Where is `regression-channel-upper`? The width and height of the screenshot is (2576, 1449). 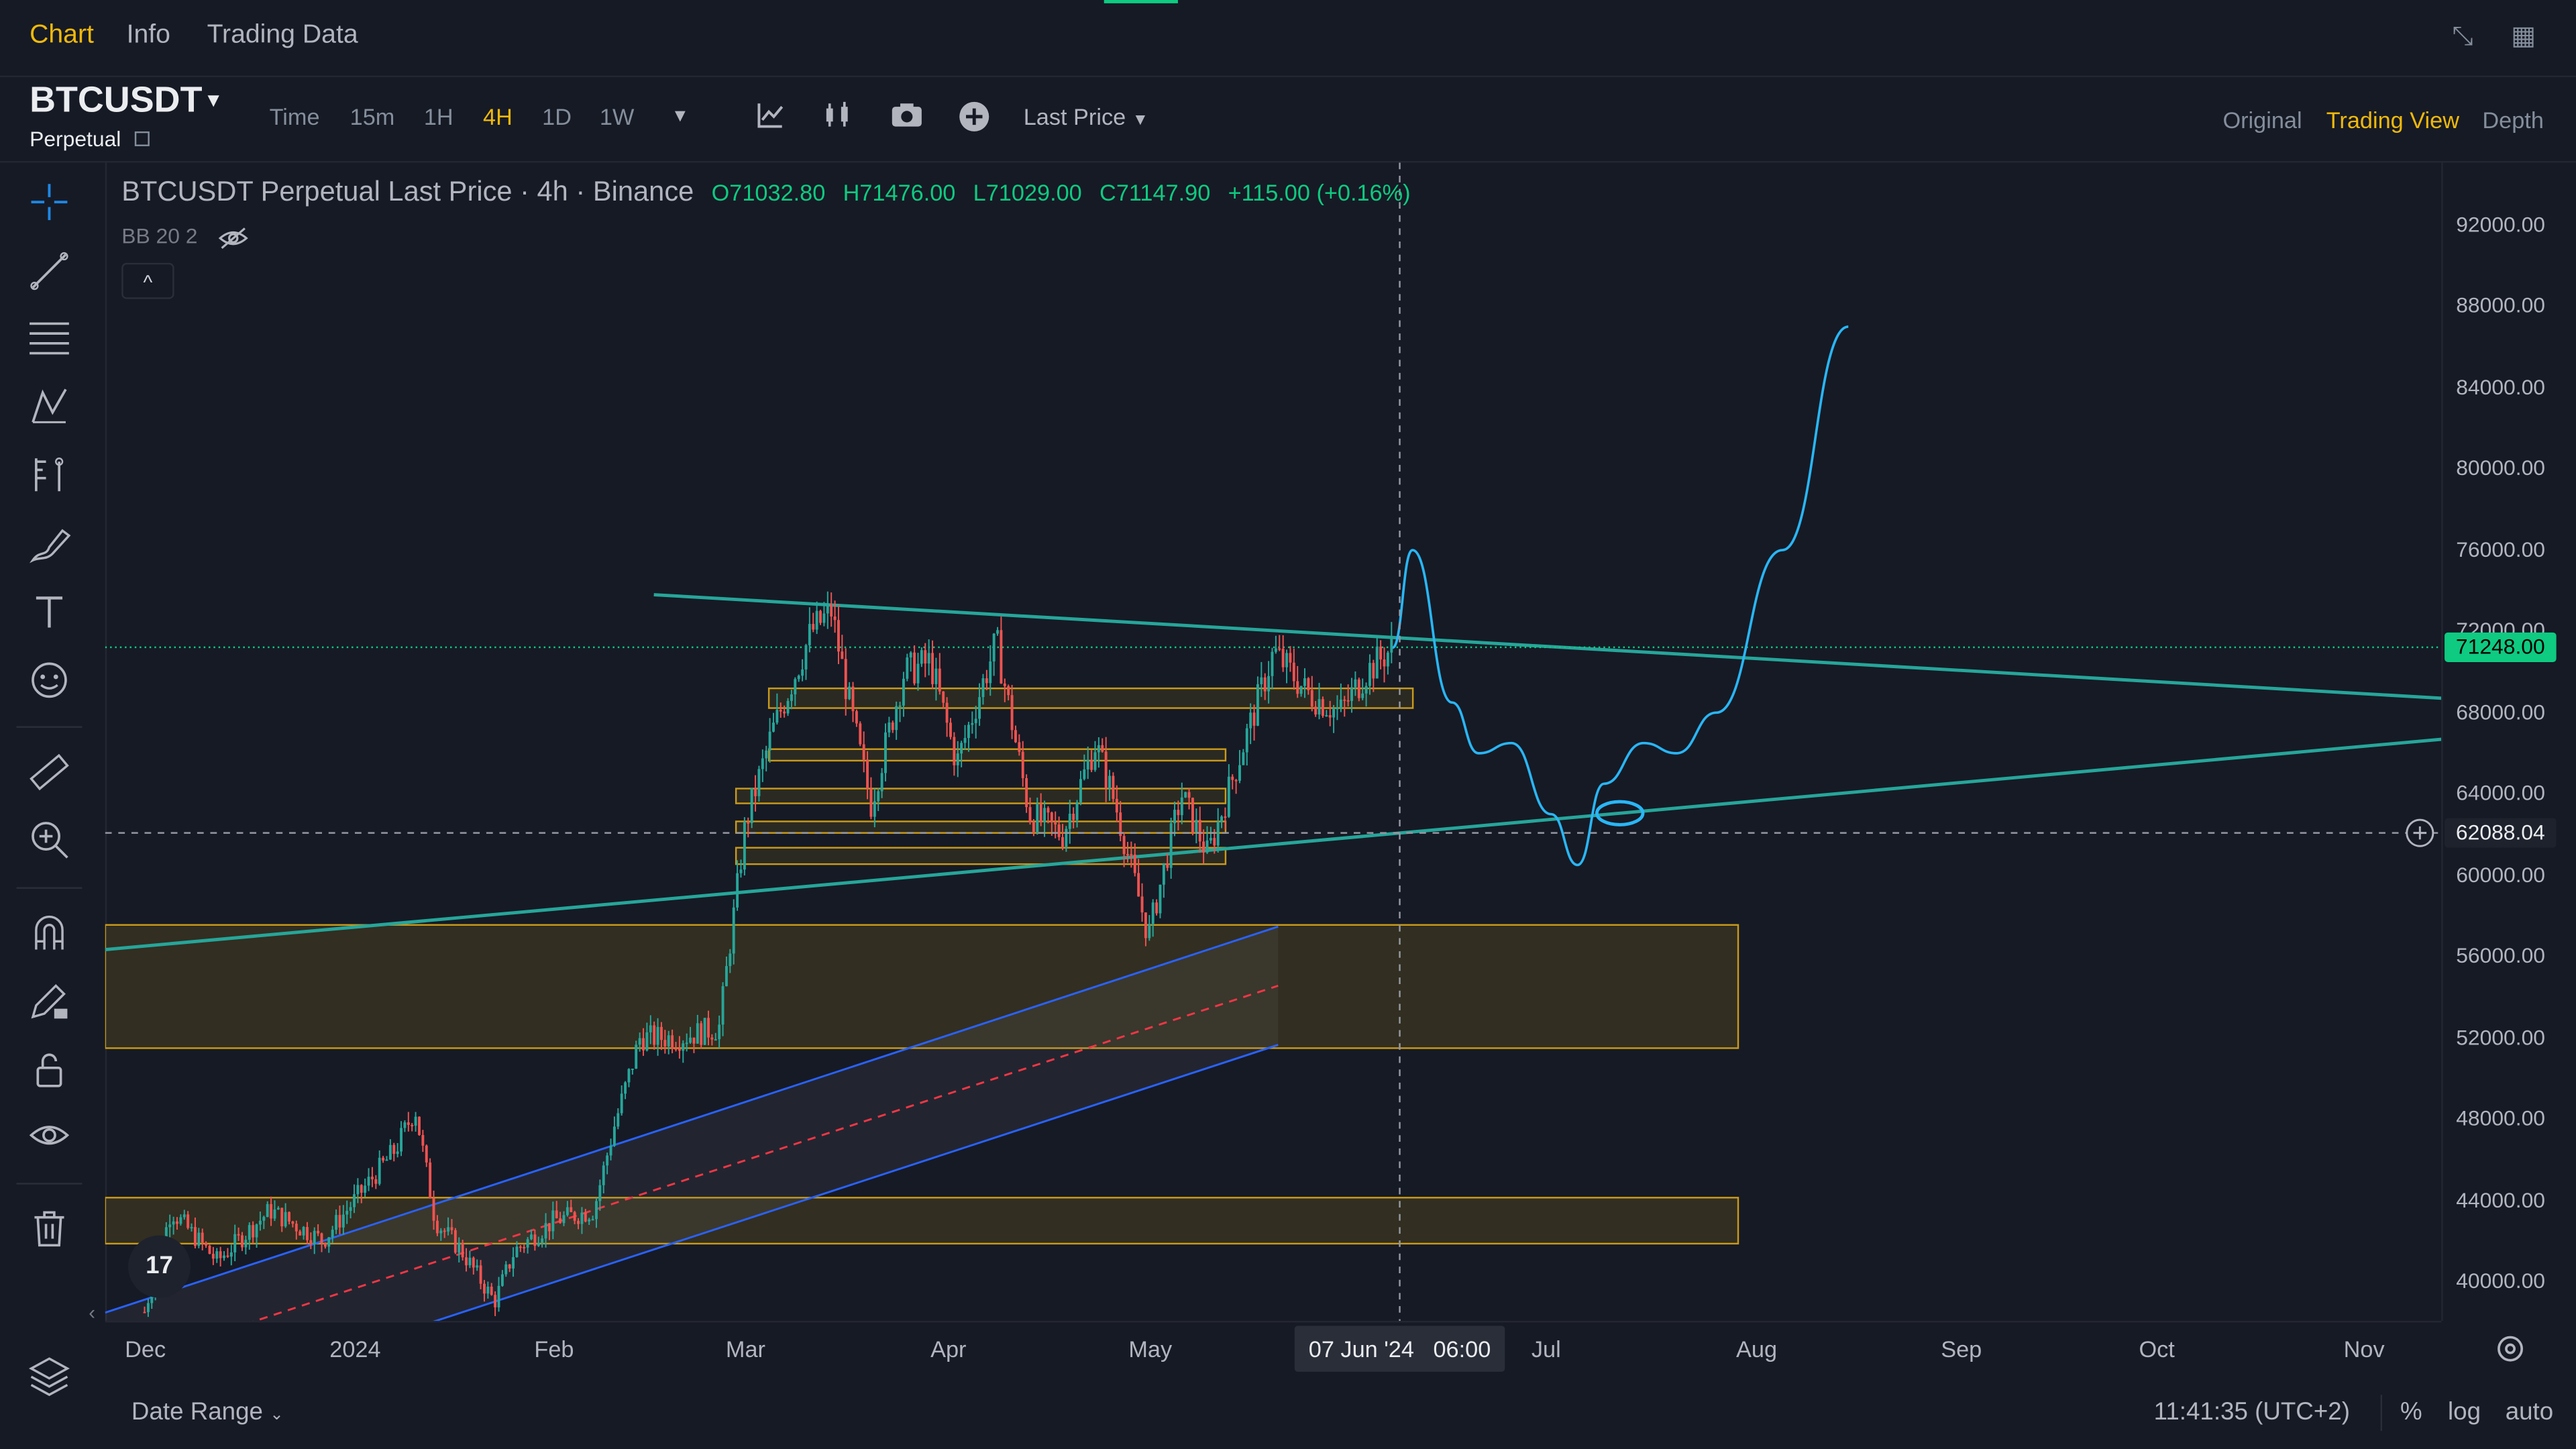
regression-channel-upper is located at coordinates (692, 1119).